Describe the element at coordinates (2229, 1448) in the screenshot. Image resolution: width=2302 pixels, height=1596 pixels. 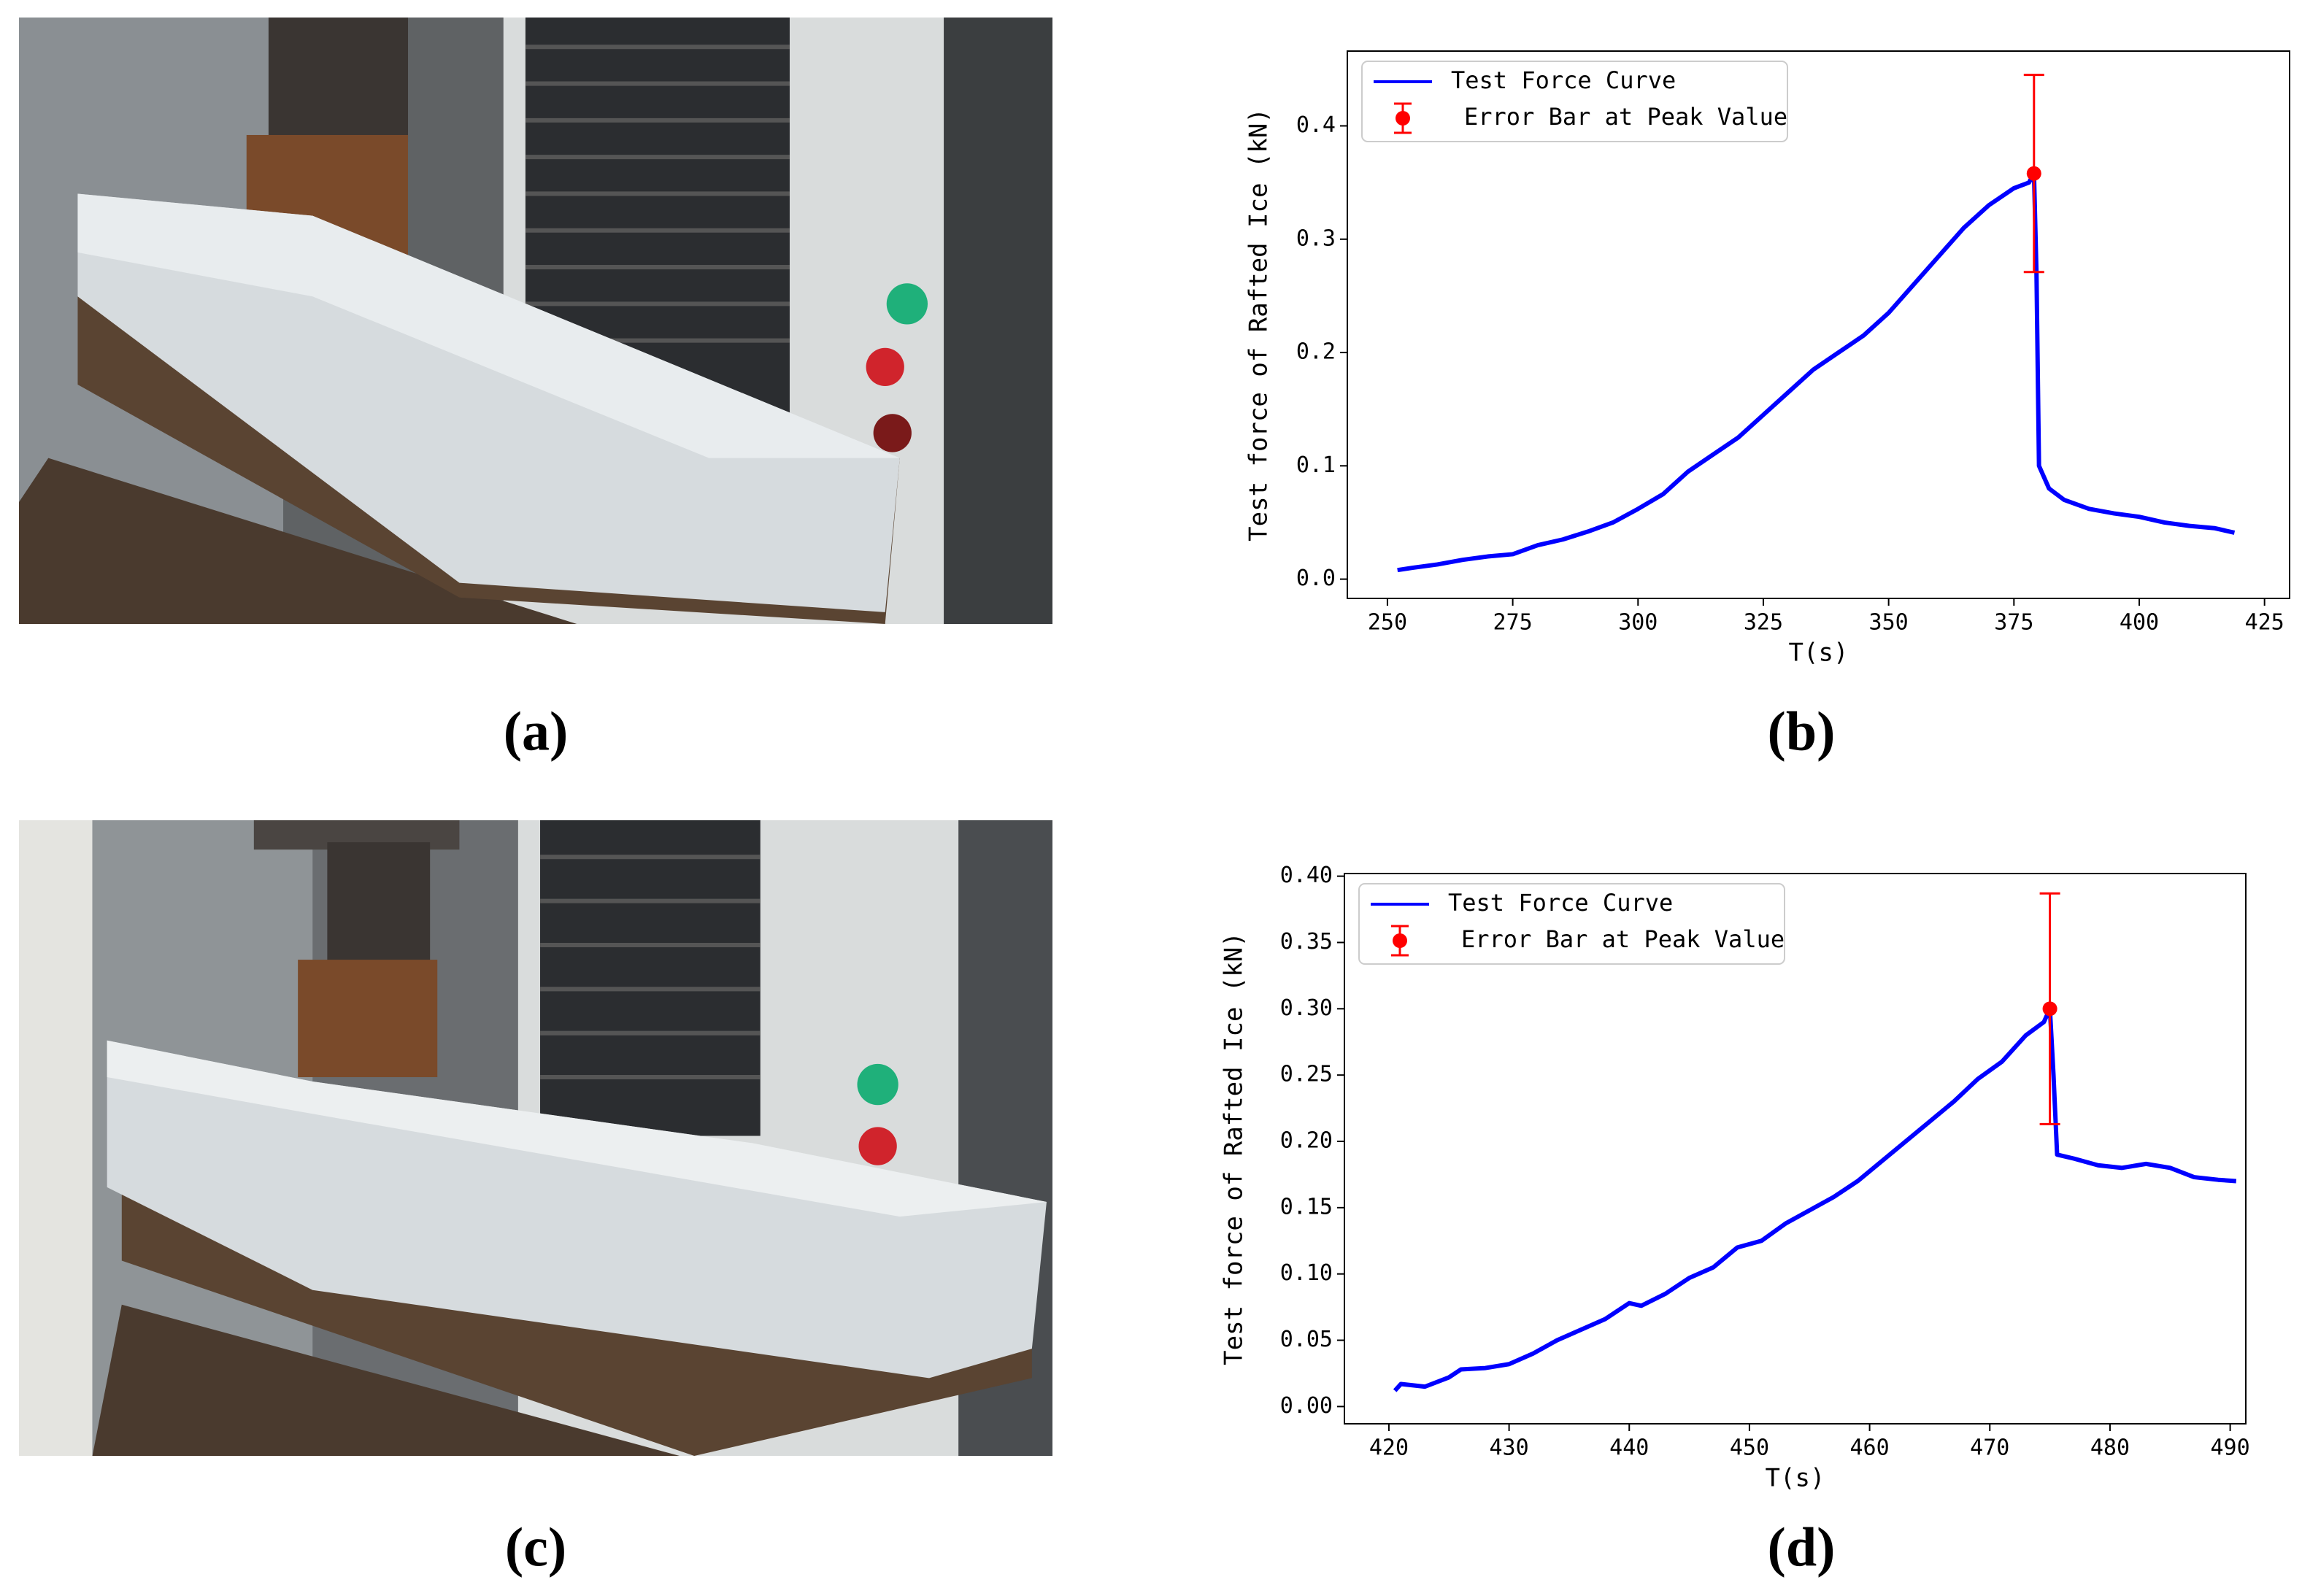
I see `x-tick-label: 490` at that location.